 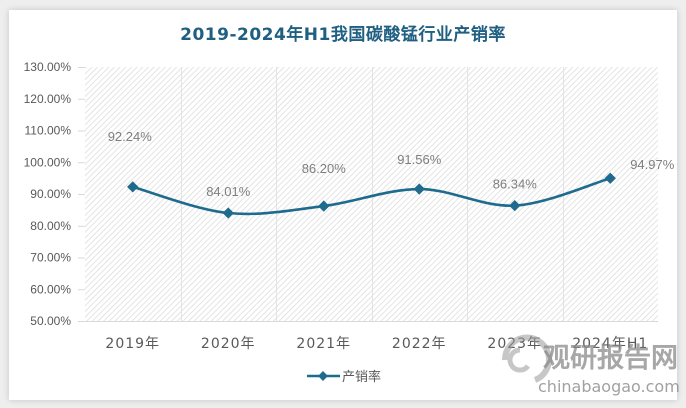 I want to click on data-label: 92.24%, so click(x=130, y=136).